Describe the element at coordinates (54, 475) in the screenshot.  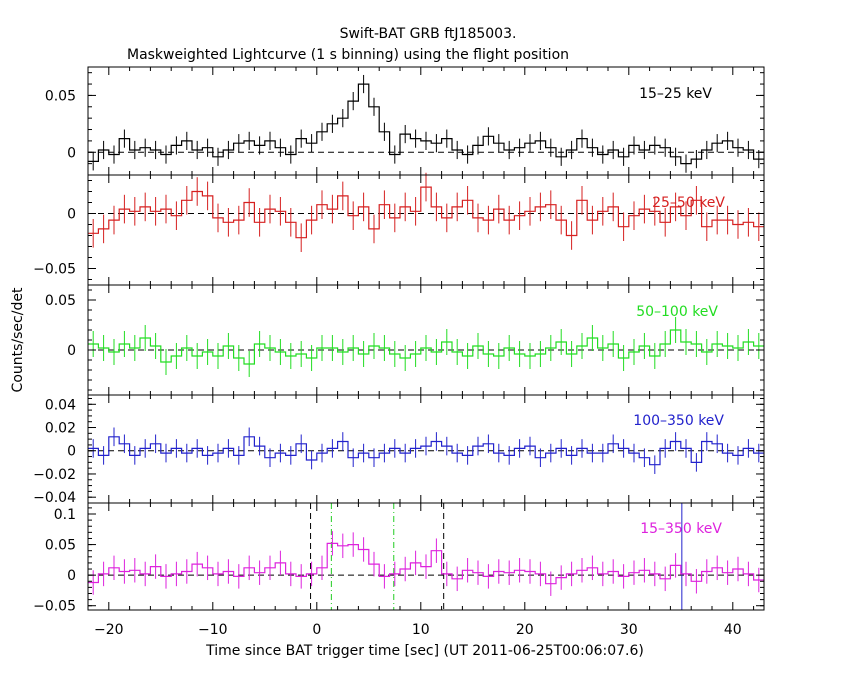
I see `y-tick-label: −0.02` at that location.